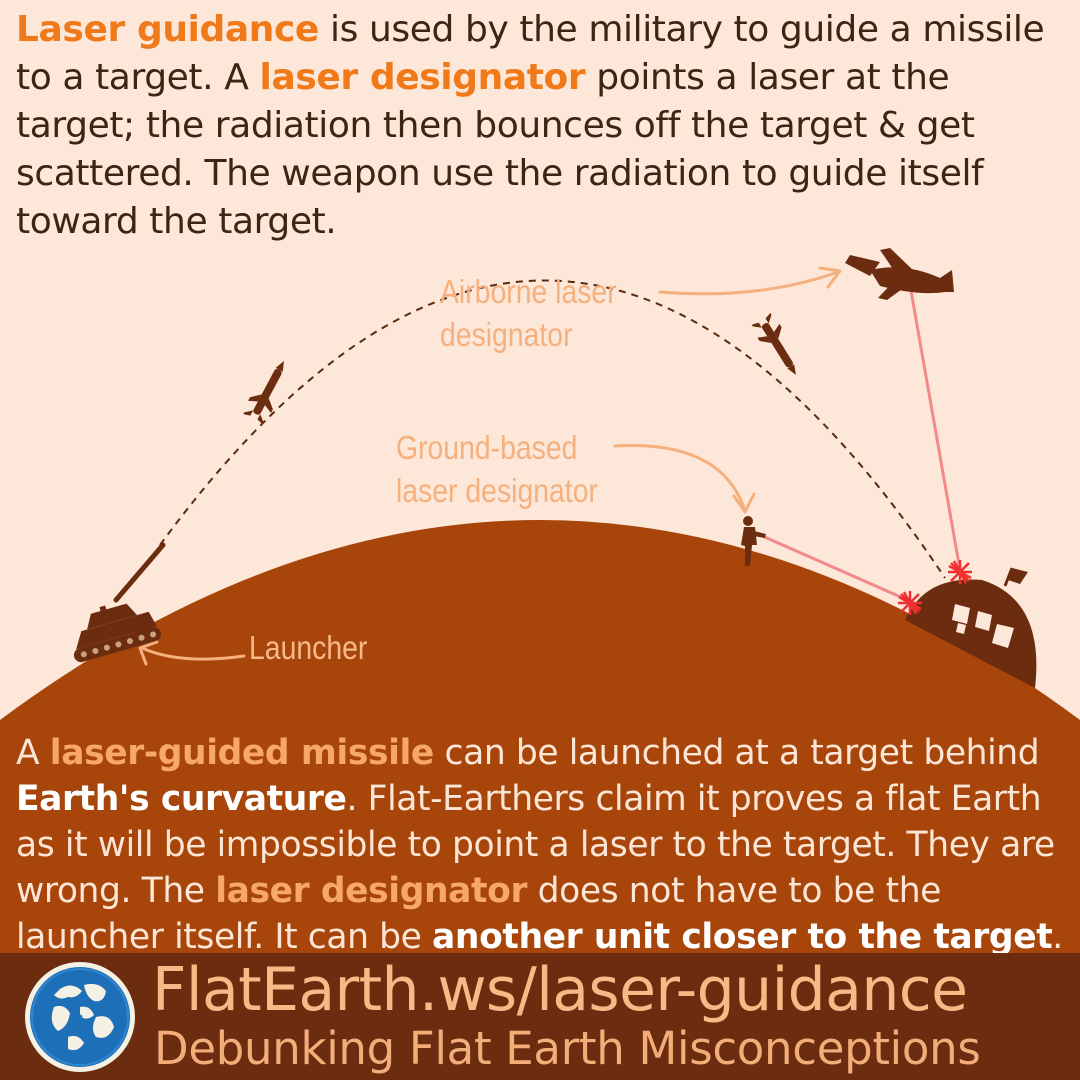 This screenshot has height=1080, width=1080. Describe the element at coordinates (263, 392) in the screenshot. I see `missile-ascending-icon` at that location.